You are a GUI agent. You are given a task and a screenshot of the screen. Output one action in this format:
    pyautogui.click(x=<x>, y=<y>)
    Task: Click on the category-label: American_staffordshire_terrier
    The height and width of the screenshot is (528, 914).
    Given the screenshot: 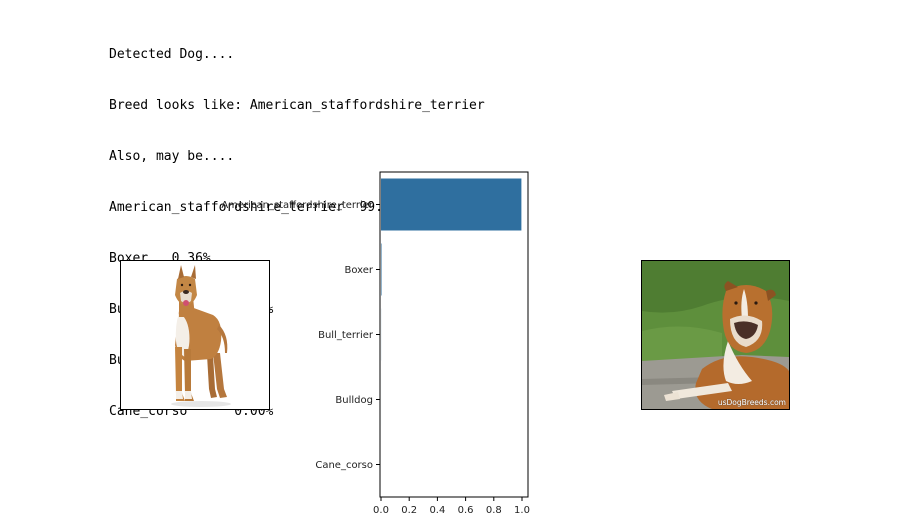 What is the action you would take?
    pyautogui.click(x=297, y=205)
    